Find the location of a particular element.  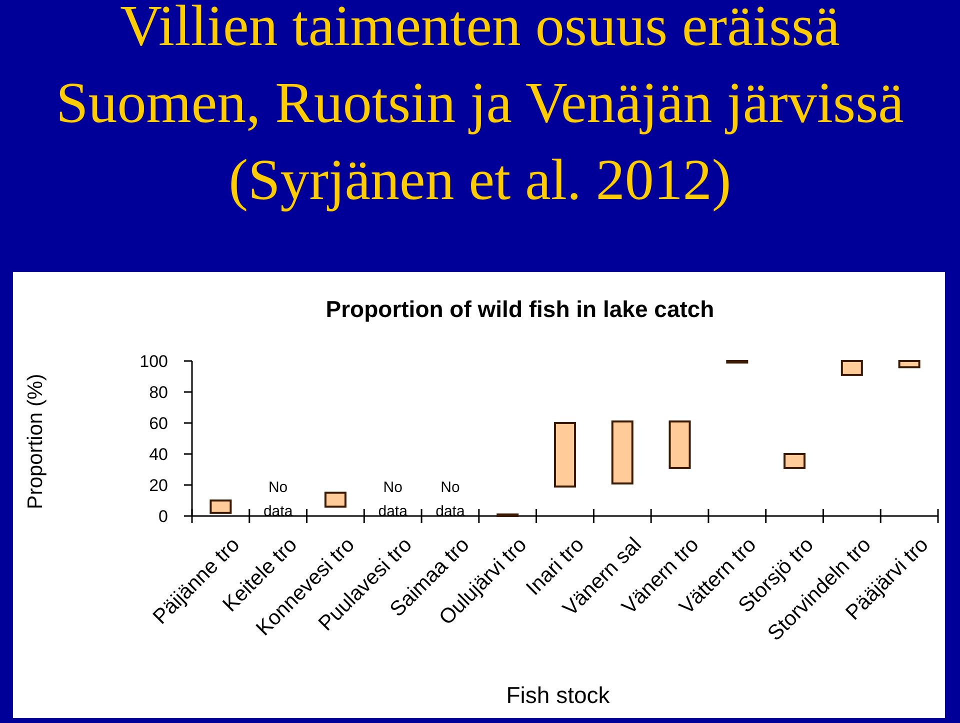

x-axis-title: Fish stock is located at coordinates (558, 695).